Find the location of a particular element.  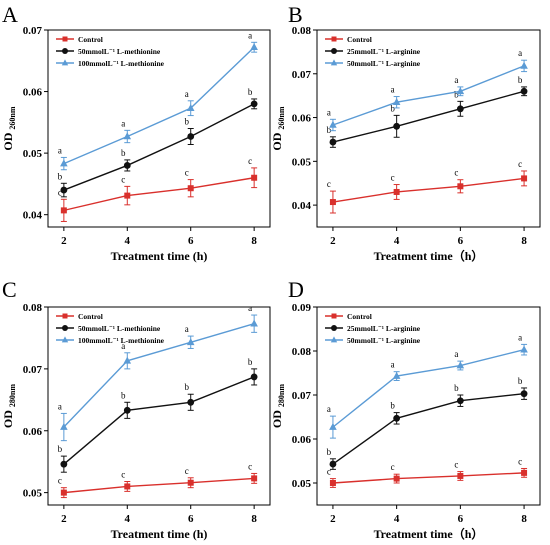

x-axis-label: Treatment time (h) is located at coordinates (159, 534).